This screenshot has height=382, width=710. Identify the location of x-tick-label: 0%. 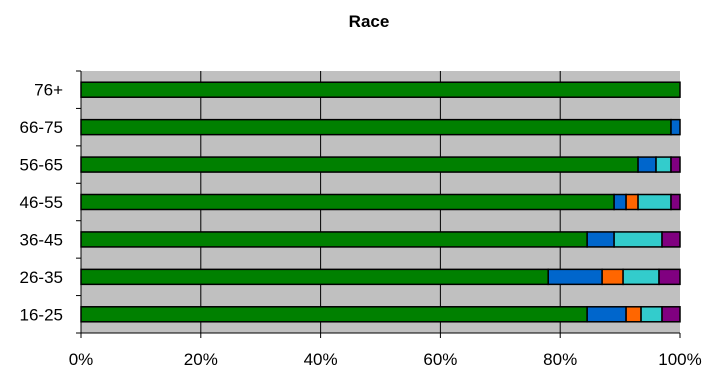
(81, 359).